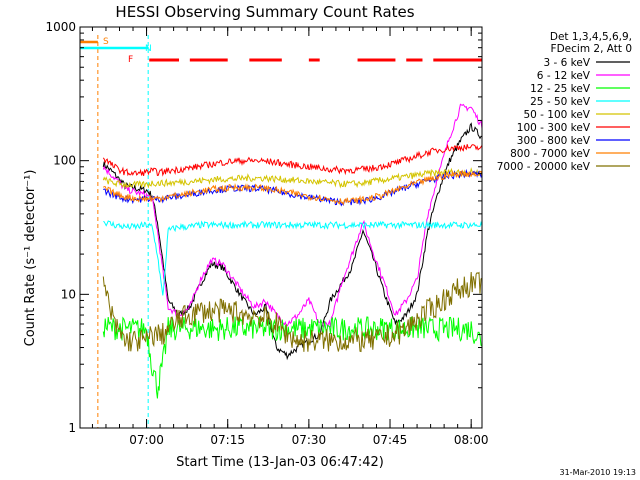  Describe the element at coordinates (554, 128) in the screenshot. I see `legend-label-100-300: 100 - 300 keV` at that location.